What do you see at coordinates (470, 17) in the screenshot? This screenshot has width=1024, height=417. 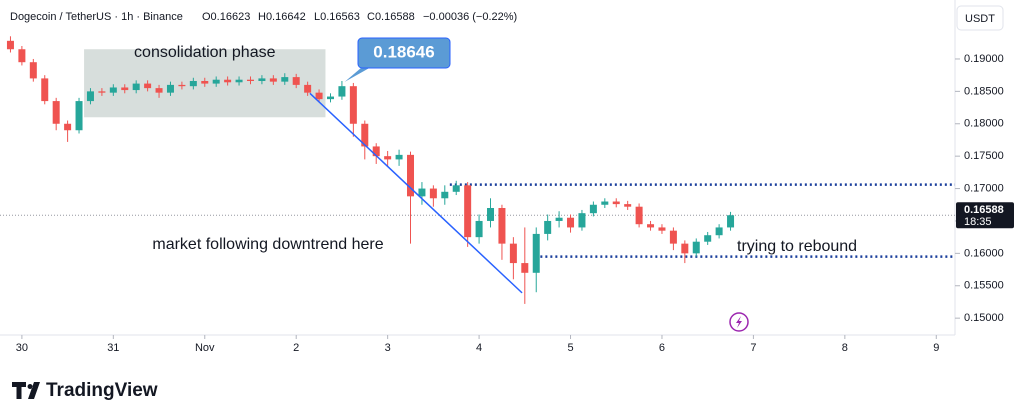 I see `change: −0.00036 (−0.22%)` at bounding box center [470, 17].